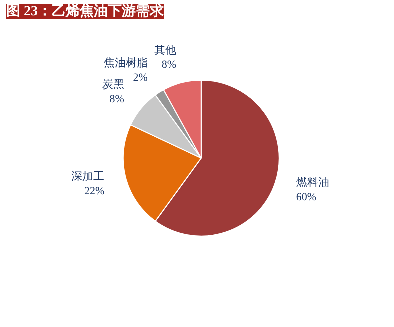 Image resolution: width=394 pixels, height=327 pixels. What do you see at coordinates (126, 63) in the screenshot?
I see `slice-label: 焦油树脂` at bounding box center [126, 63].